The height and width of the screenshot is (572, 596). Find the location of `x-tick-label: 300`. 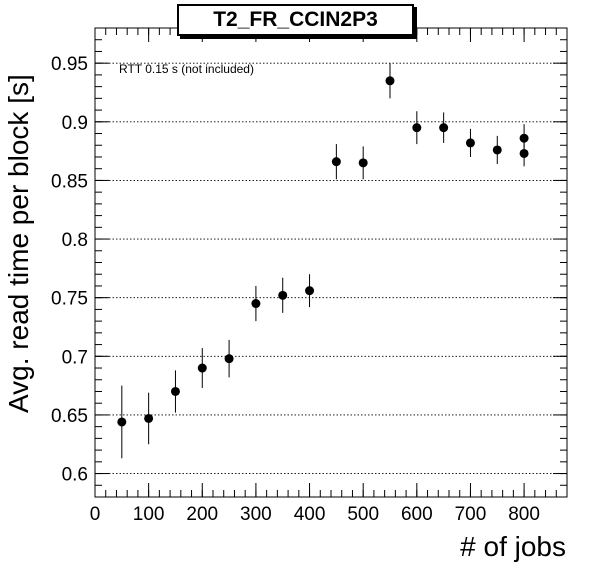

x-tick-label: 300 is located at coordinates (256, 514).